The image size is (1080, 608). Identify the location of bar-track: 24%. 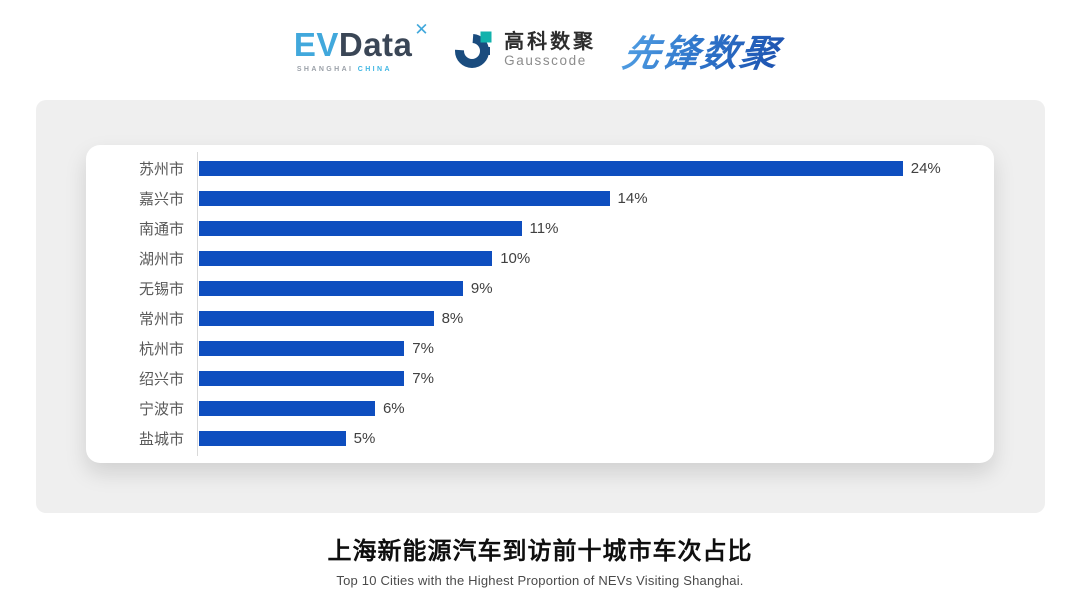
(595, 168).